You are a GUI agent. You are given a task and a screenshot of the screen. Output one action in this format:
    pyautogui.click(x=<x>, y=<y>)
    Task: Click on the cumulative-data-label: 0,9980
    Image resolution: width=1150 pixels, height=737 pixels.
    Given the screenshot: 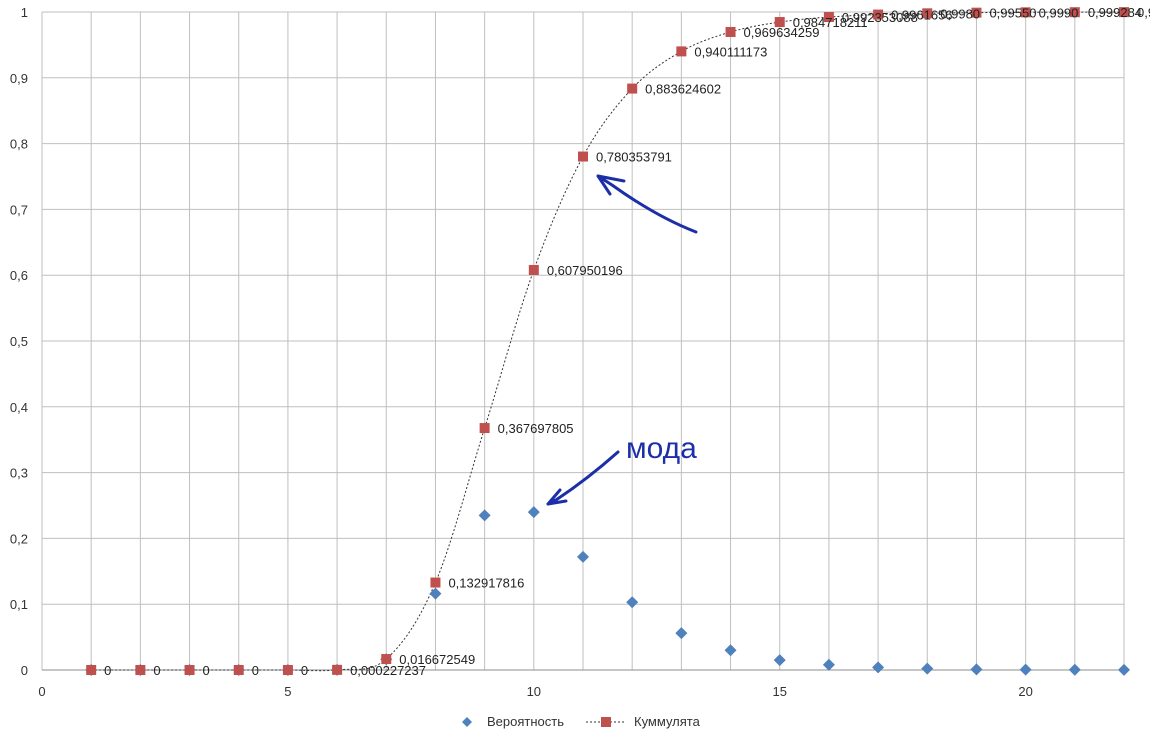 What is the action you would take?
    pyautogui.click(x=960, y=13)
    